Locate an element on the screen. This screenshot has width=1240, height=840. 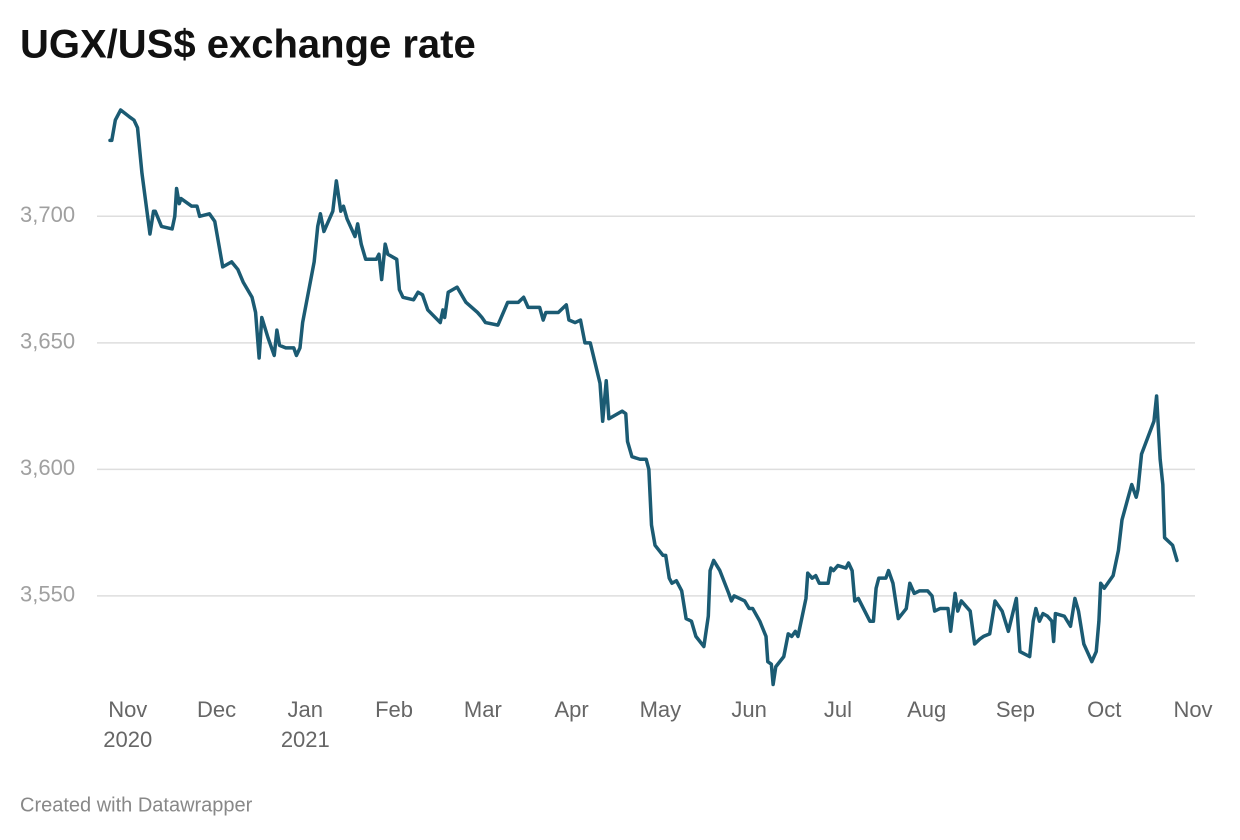
x-tick-year: 2021 is located at coordinates (305, 739).